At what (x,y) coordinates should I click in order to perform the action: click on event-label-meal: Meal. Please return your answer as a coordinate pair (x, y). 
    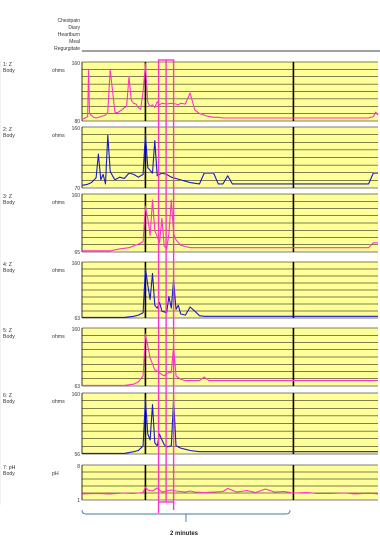
    Looking at the image, I should click on (74, 42).